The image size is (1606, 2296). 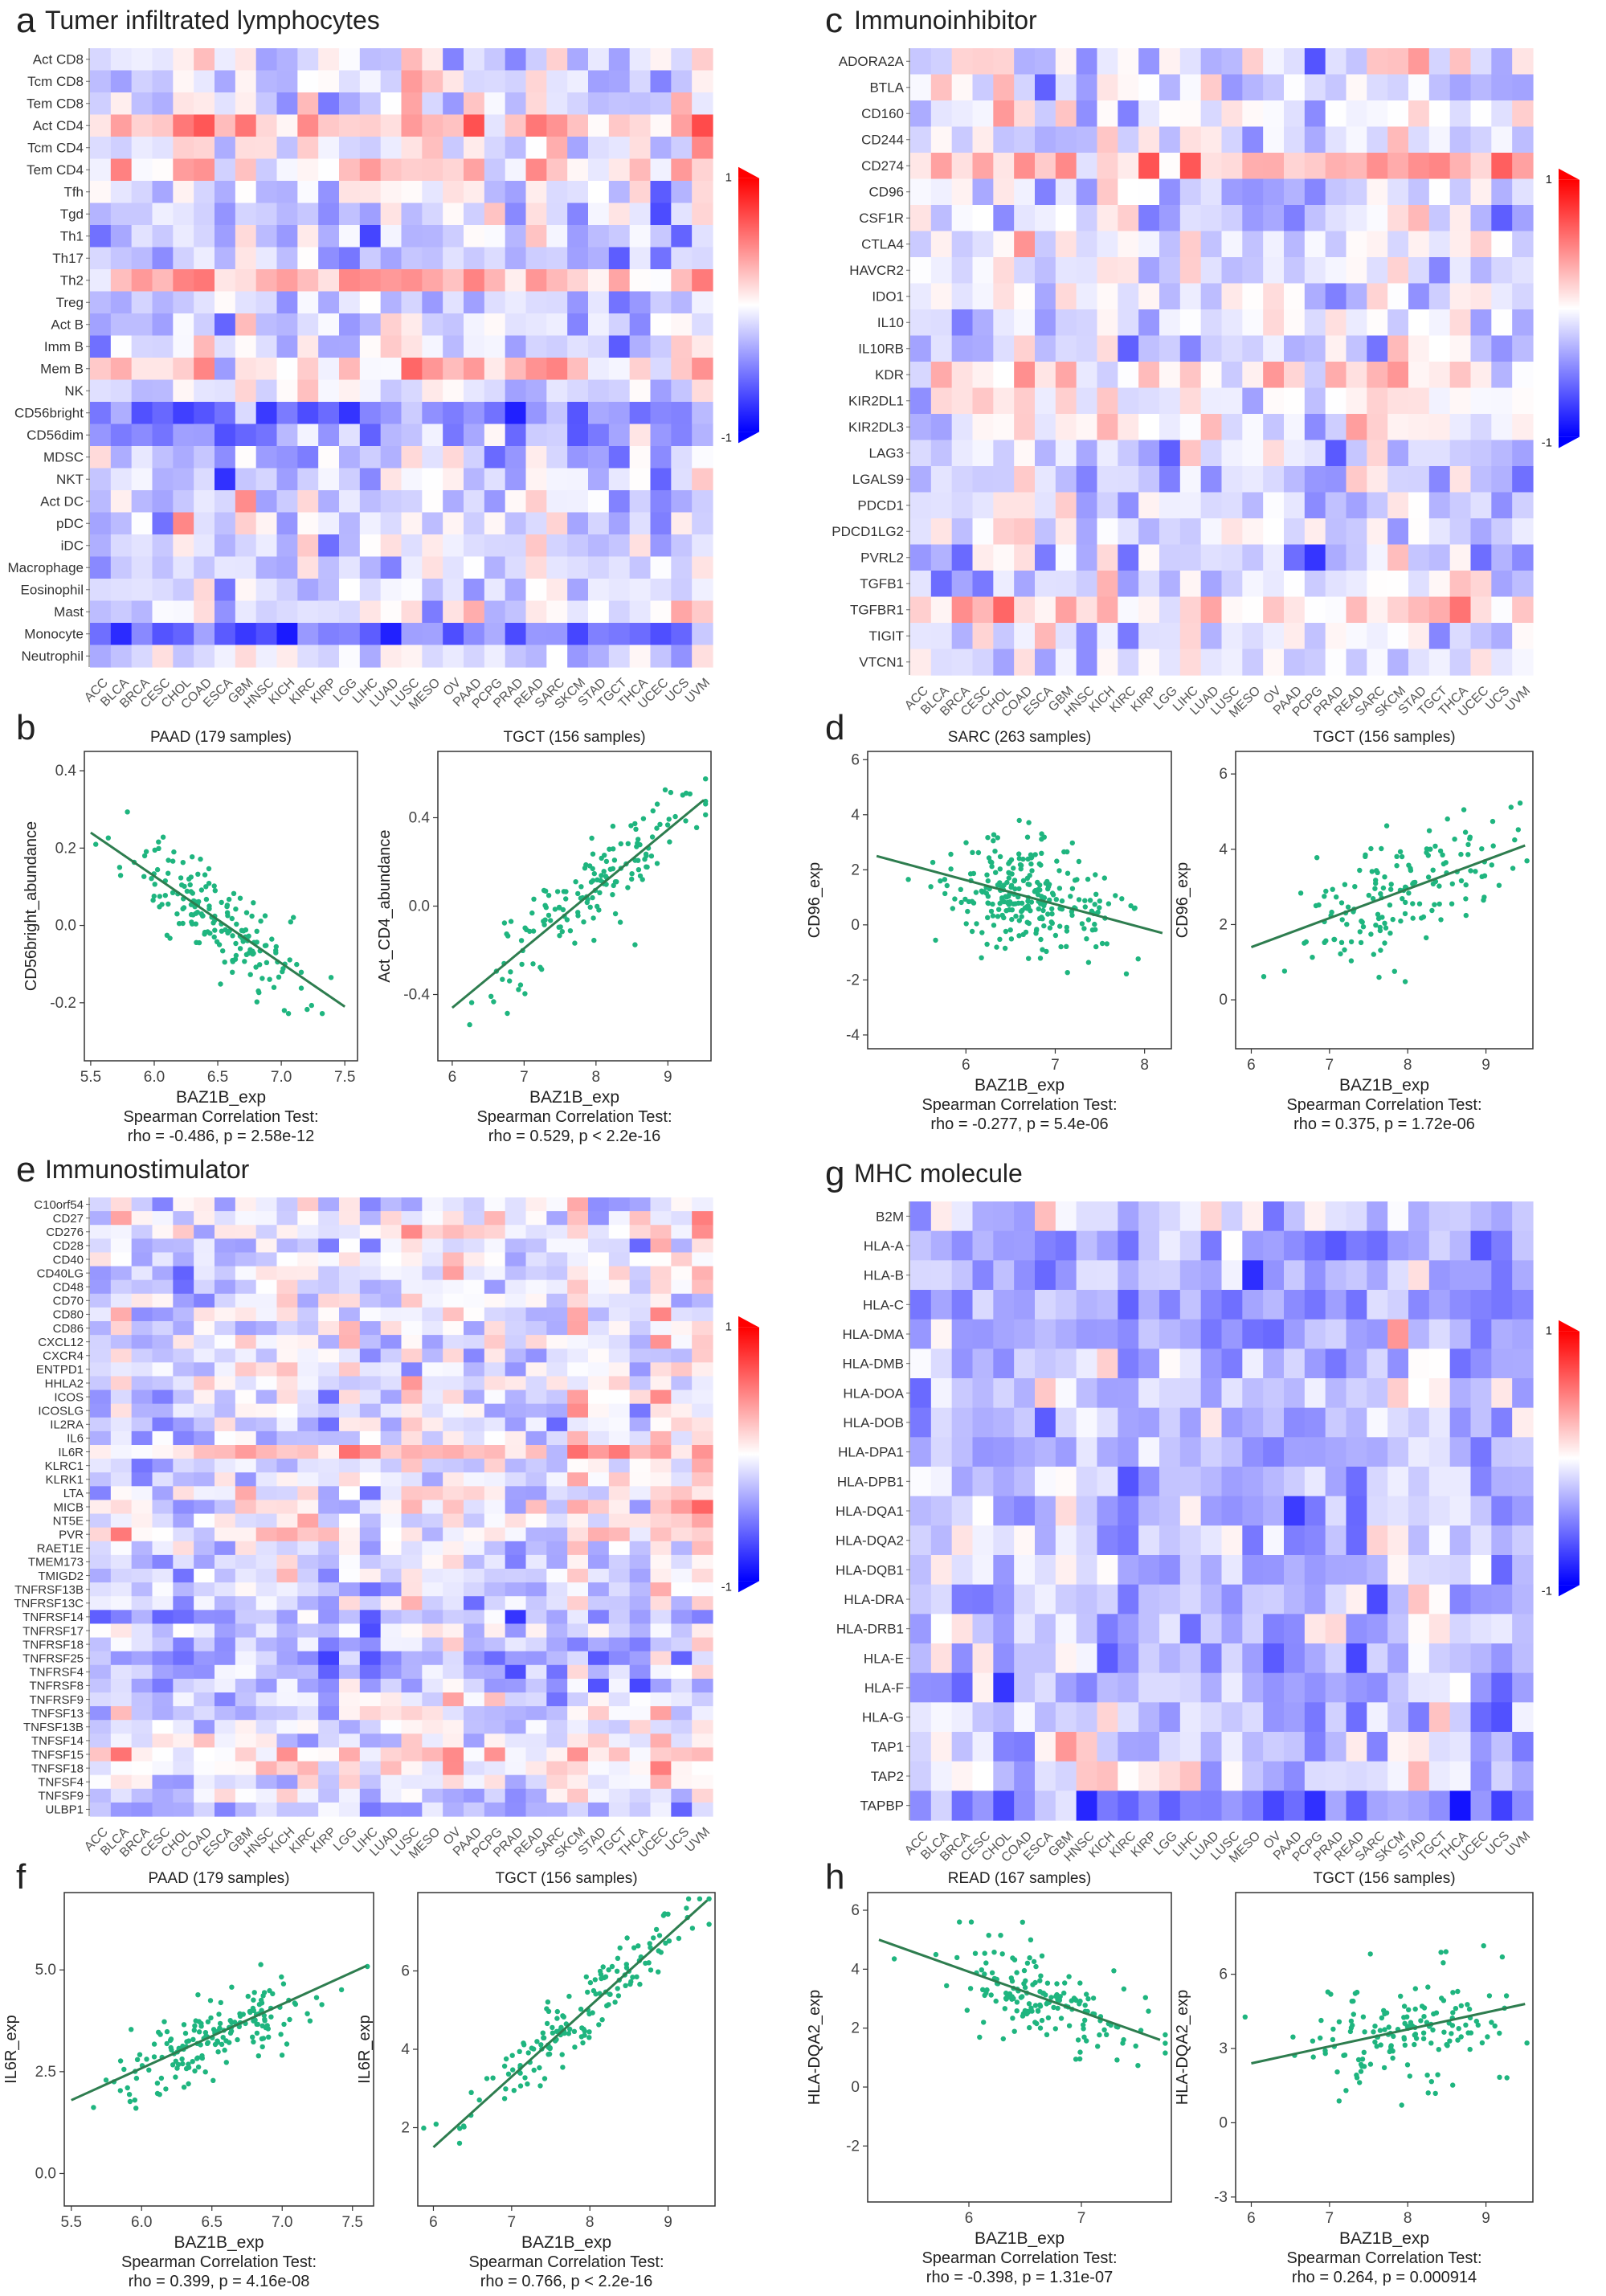 I want to click on regression-line, so click(x=1019, y=895).